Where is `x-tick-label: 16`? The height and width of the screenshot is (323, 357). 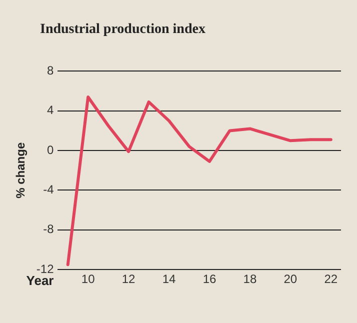 x-tick-label: 16 is located at coordinates (209, 279).